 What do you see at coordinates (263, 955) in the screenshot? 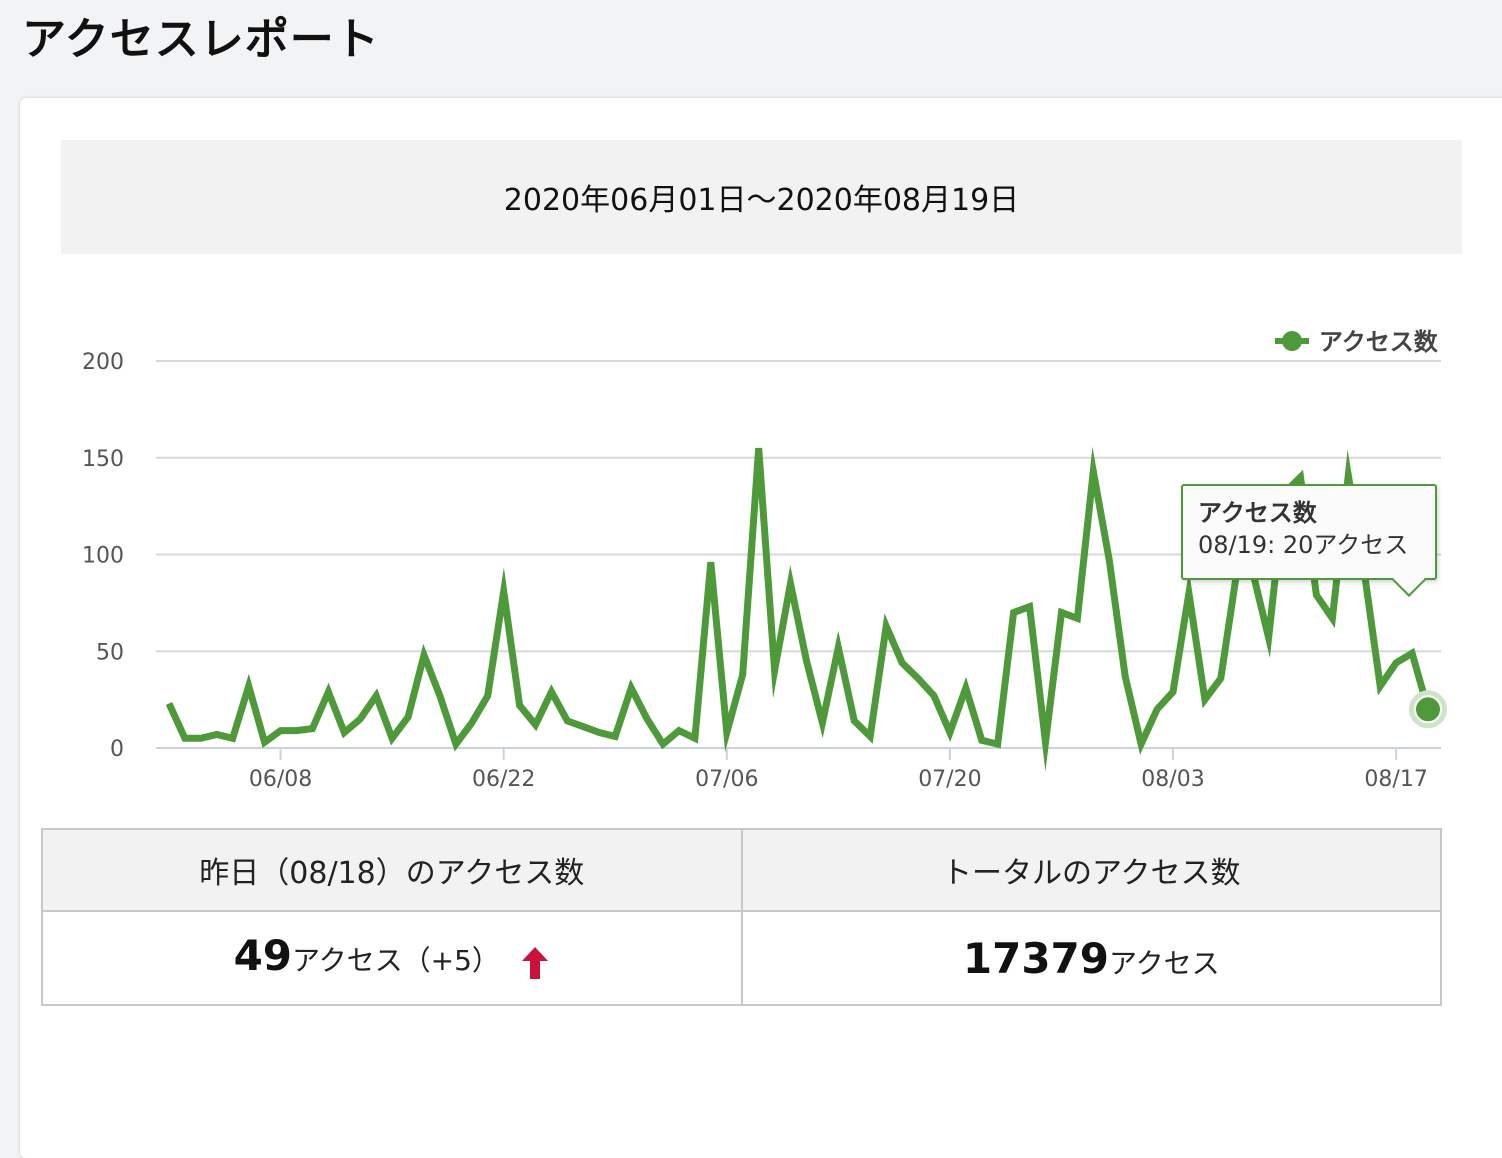
I see `yesterday-value: 49` at bounding box center [263, 955].